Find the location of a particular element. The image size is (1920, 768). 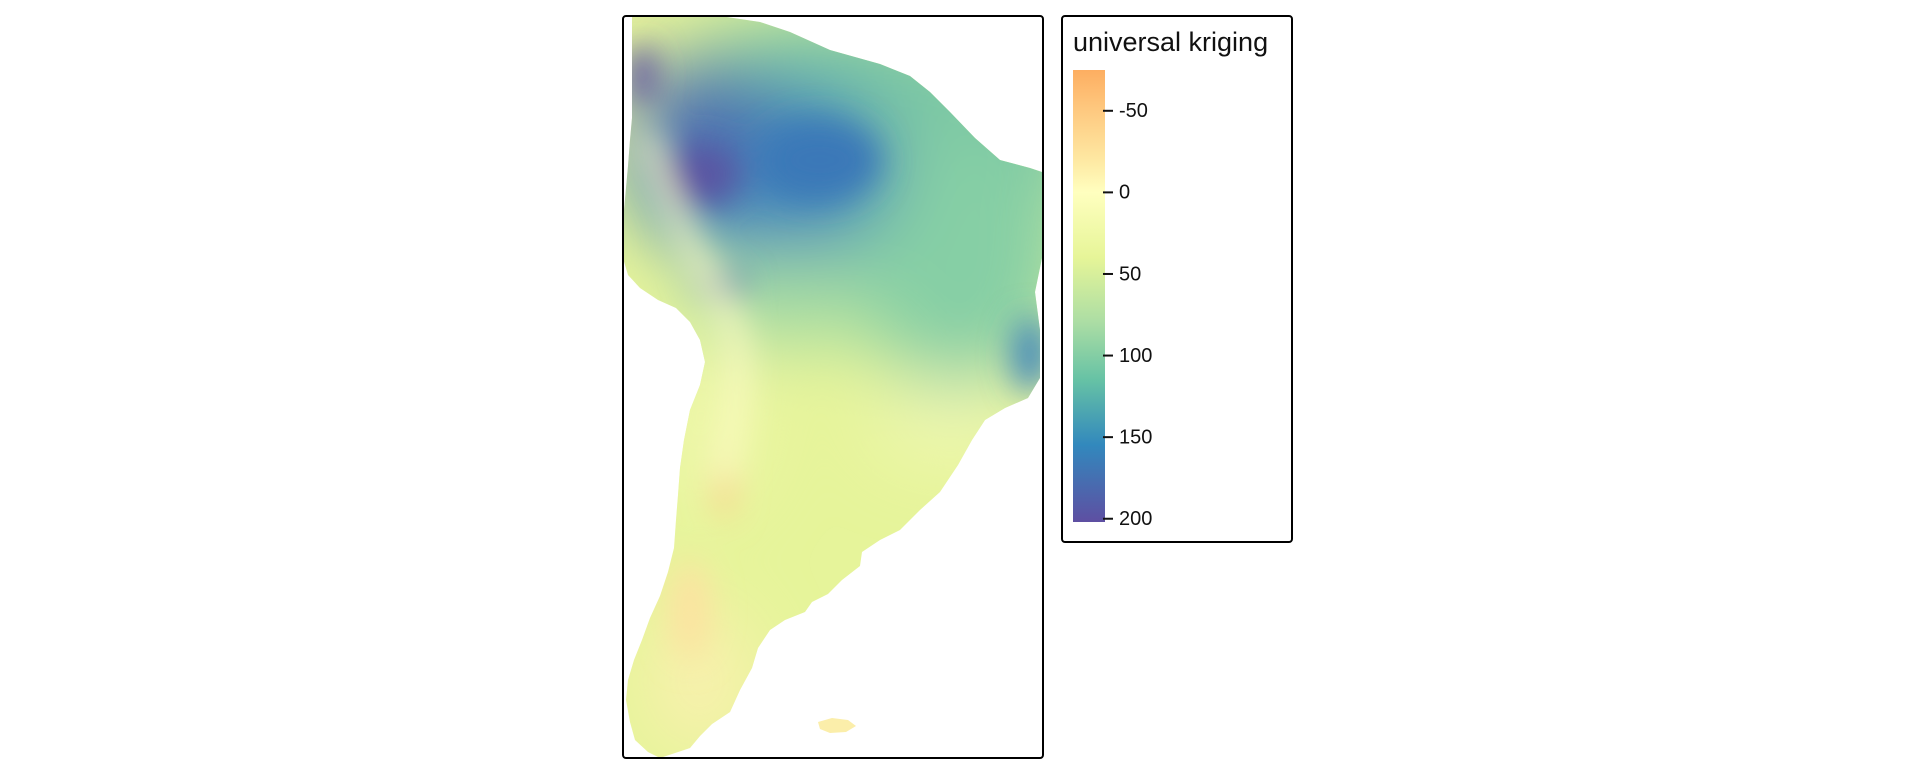

legend-title: universal kriging is located at coordinates (1170, 42).